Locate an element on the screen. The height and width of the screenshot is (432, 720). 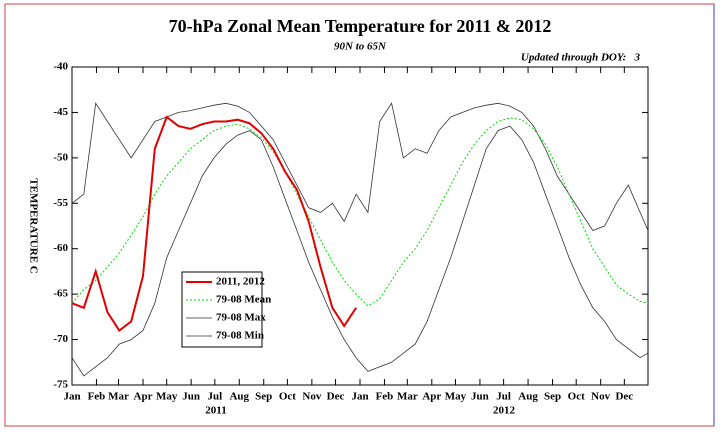
legend-label: 2011, 2012 is located at coordinates (240, 282).